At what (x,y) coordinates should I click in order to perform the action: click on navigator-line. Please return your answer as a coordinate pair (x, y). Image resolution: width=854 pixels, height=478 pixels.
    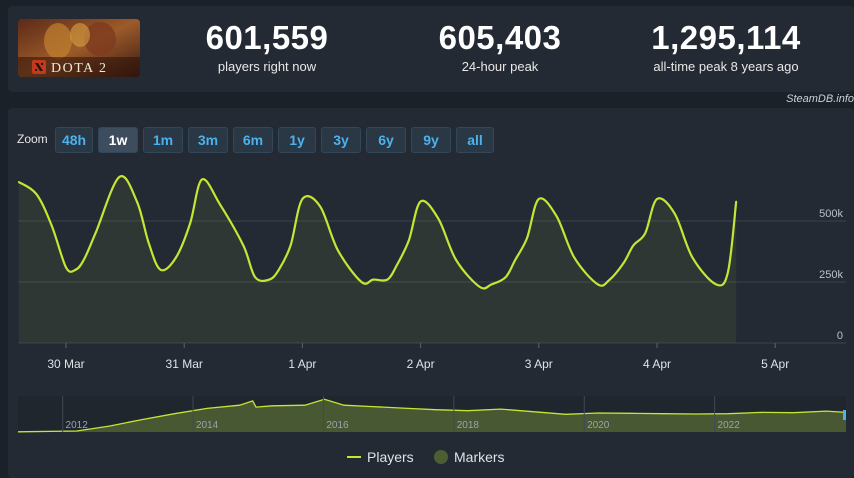
    Looking at the image, I should click on (432, 415).